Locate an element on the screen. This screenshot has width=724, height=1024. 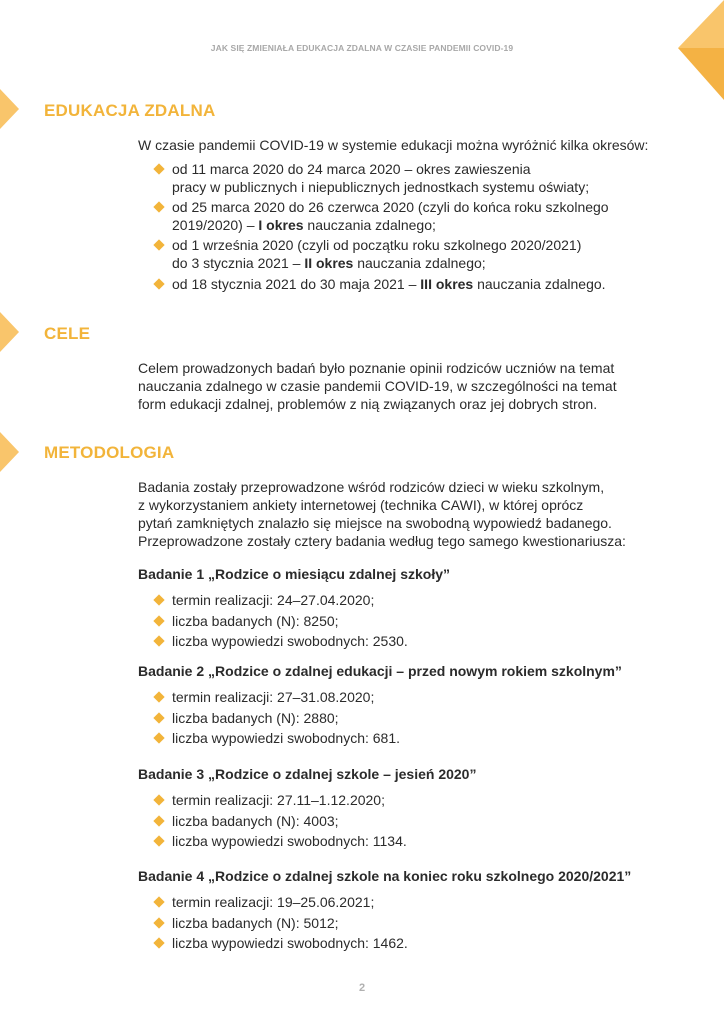
list-item: termin realizacji: 27–31.08.2020; is located at coordinates (263, 697).